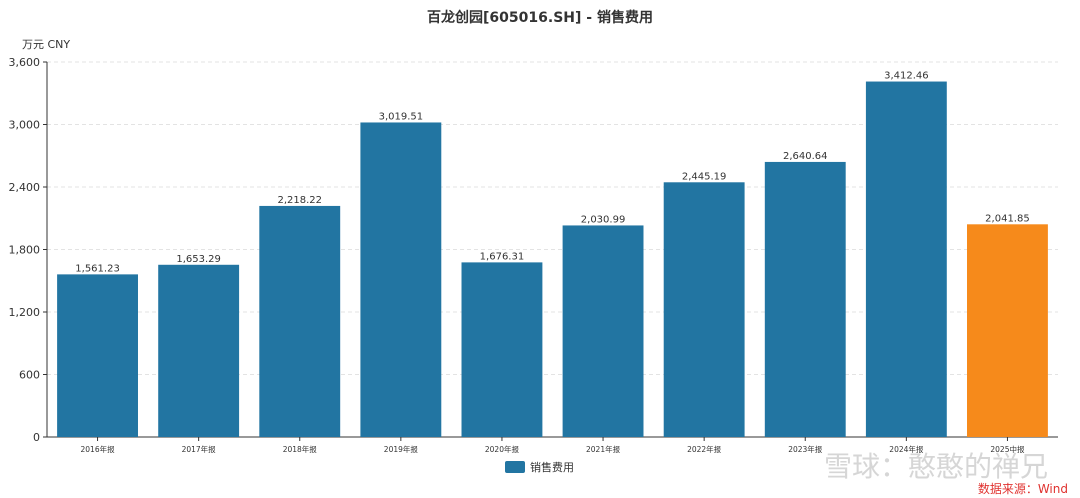 This screenshot has height=498, width=1080. I want to click on data-label: 1,561.23, so click(97, 268).